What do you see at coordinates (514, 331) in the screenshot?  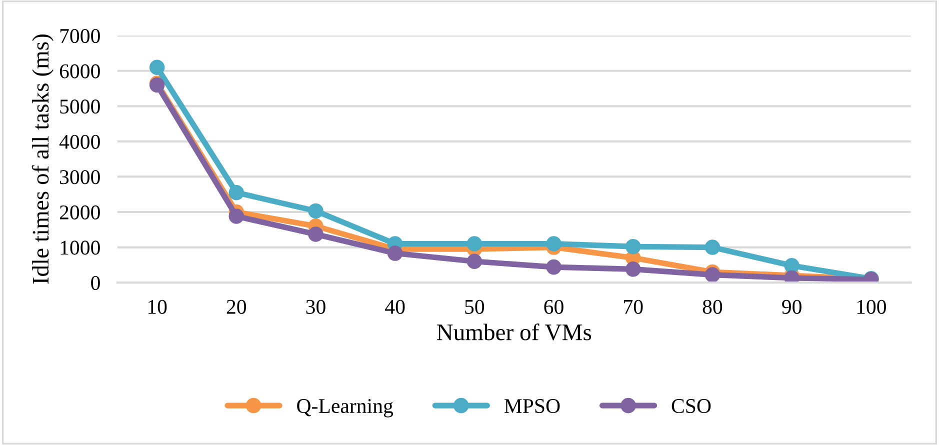 I see `x-axis-title: Number of VMs` at bounding box center [514, 331].